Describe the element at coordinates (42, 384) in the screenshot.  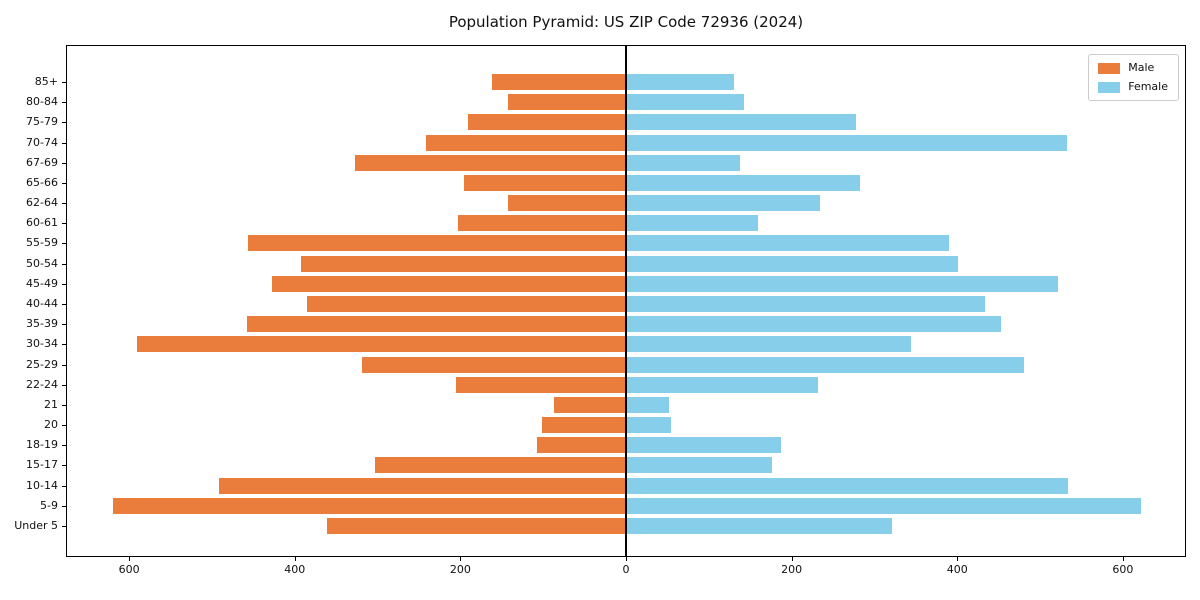
I see `y-tick-label: 22-24` at that location.